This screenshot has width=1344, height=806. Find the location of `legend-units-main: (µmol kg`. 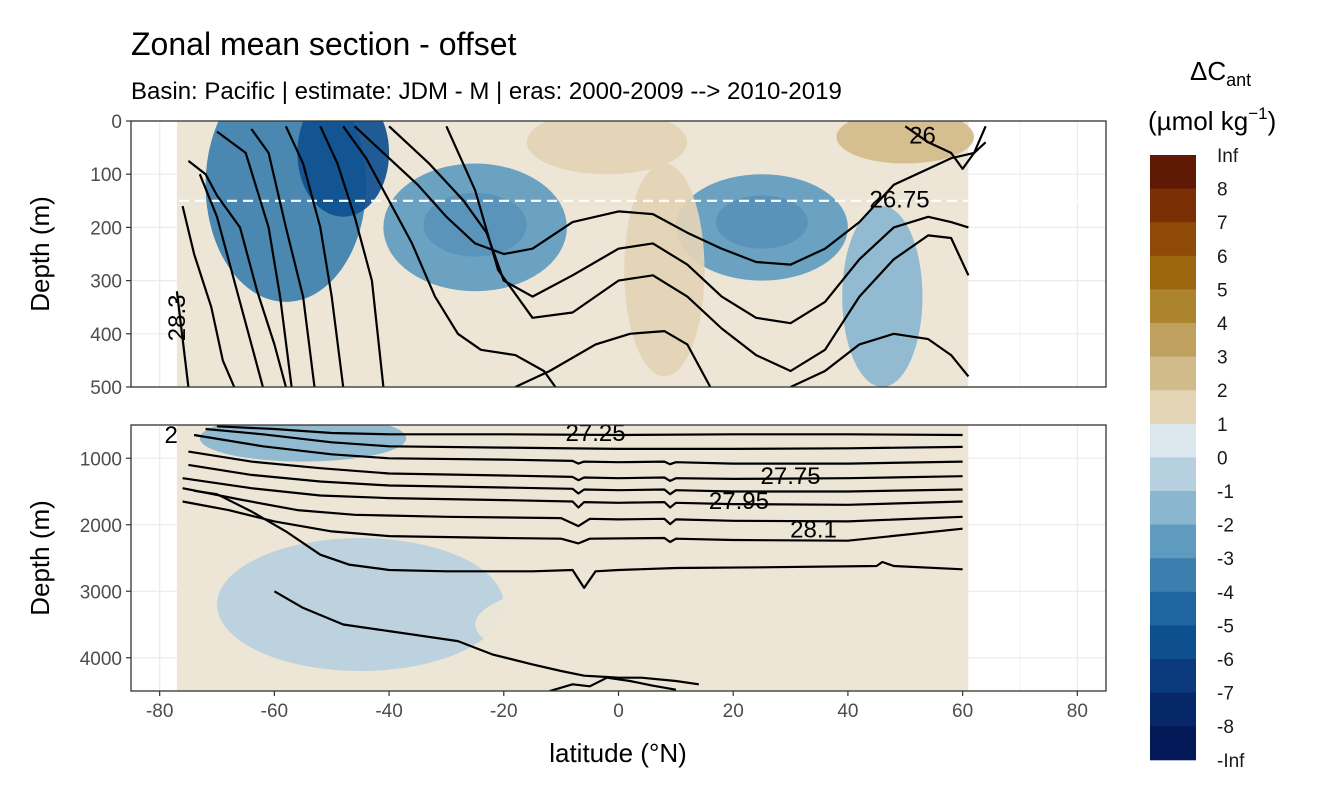

legend-units-main: (µmol kg is located at coordinates (1198, 121).